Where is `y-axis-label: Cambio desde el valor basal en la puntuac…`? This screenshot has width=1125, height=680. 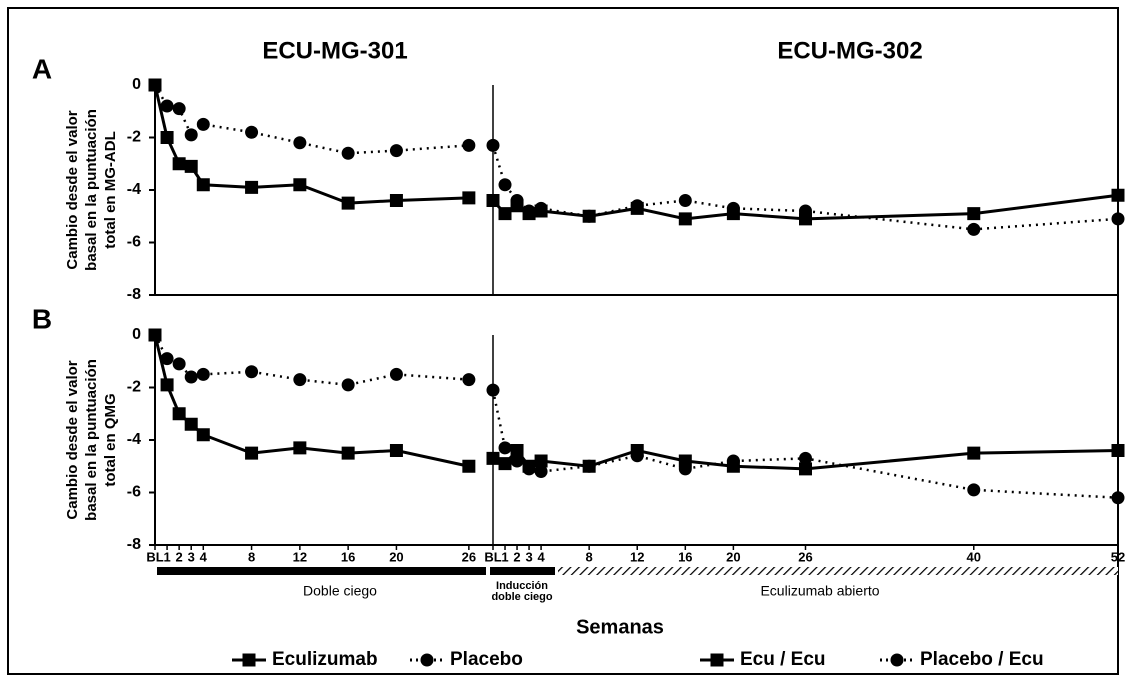
y-axis-label: Cambio desde el valor basal en la puntuac… is located at coordinates (91, 190).